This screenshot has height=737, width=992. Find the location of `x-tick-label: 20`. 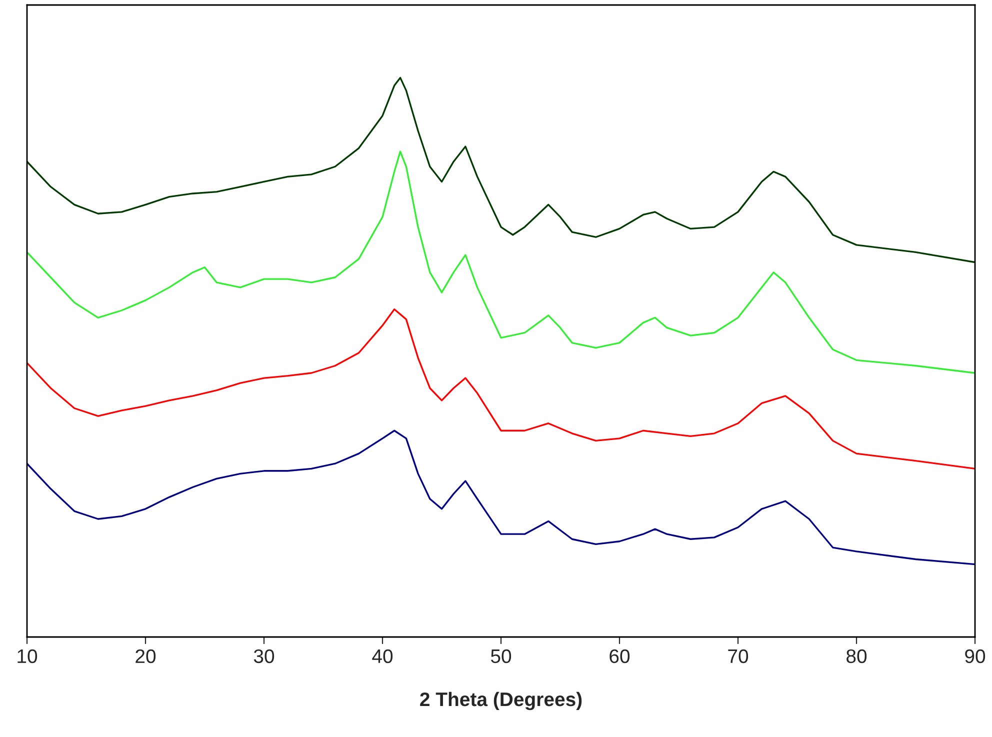

x-tick-label: 20 is located at coordinates (146, 656).